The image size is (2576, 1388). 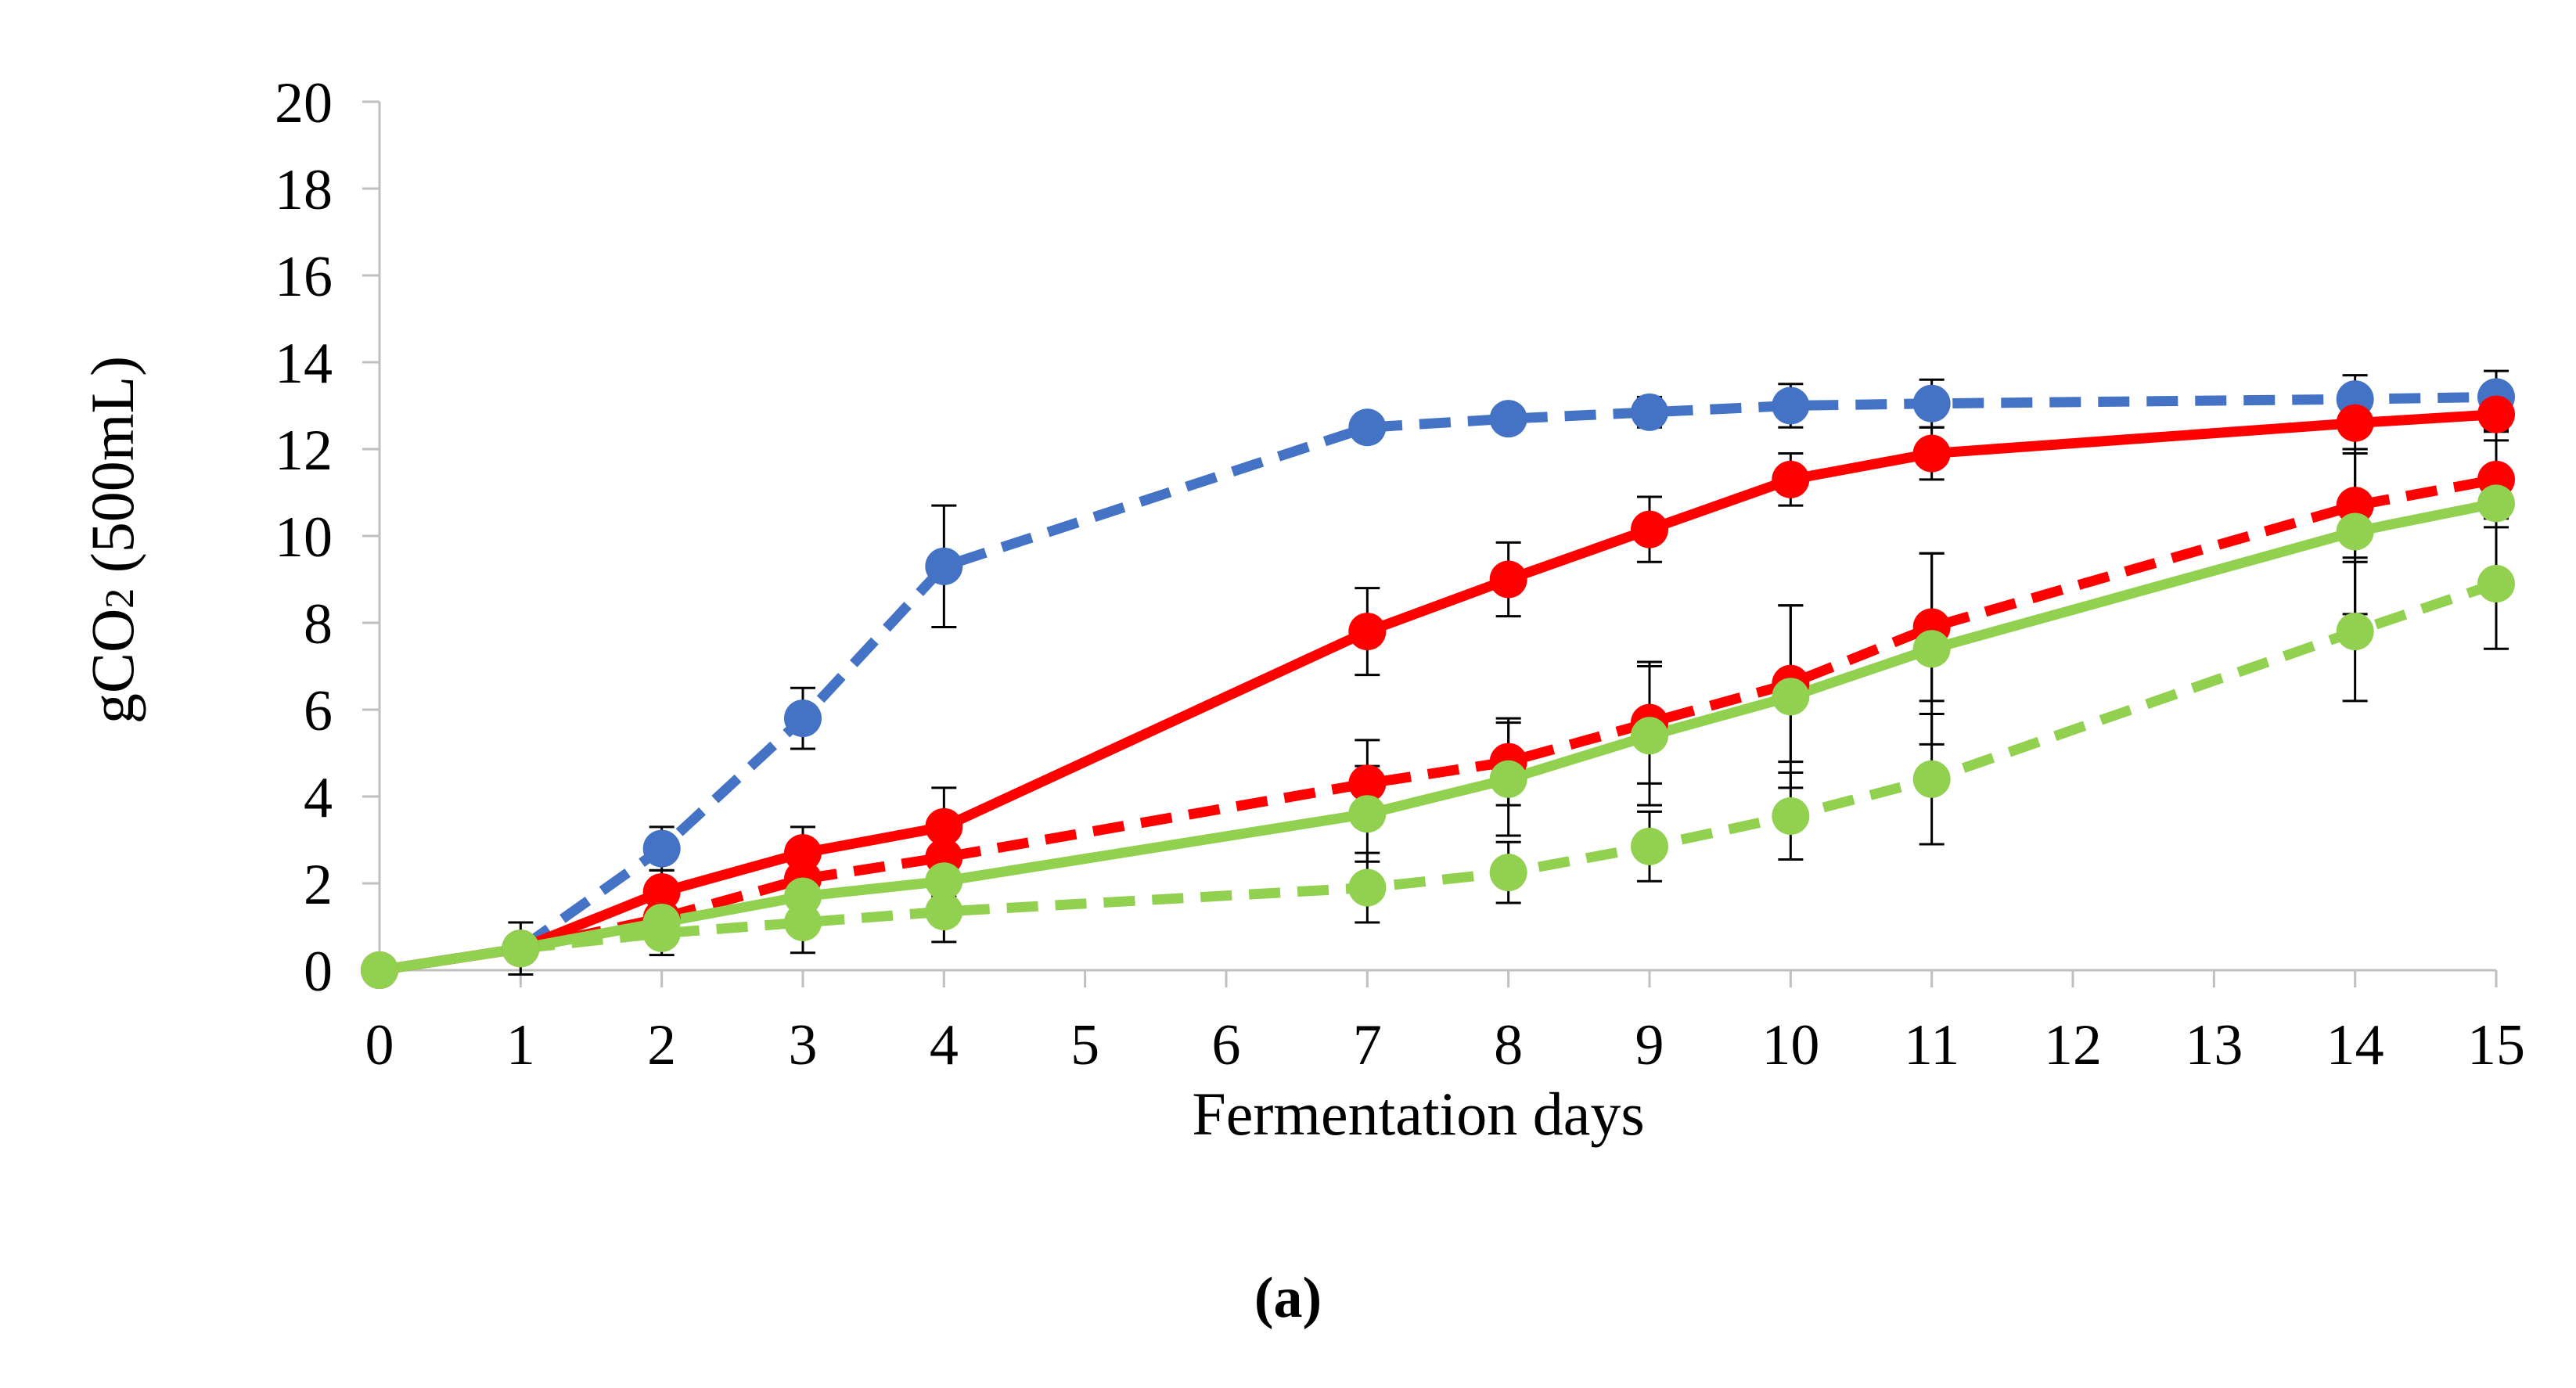 What do you see at coordinates (944, 1045) in the screenshot?
I see `x-tick-label: 4` at bounding box center [944, 1045].